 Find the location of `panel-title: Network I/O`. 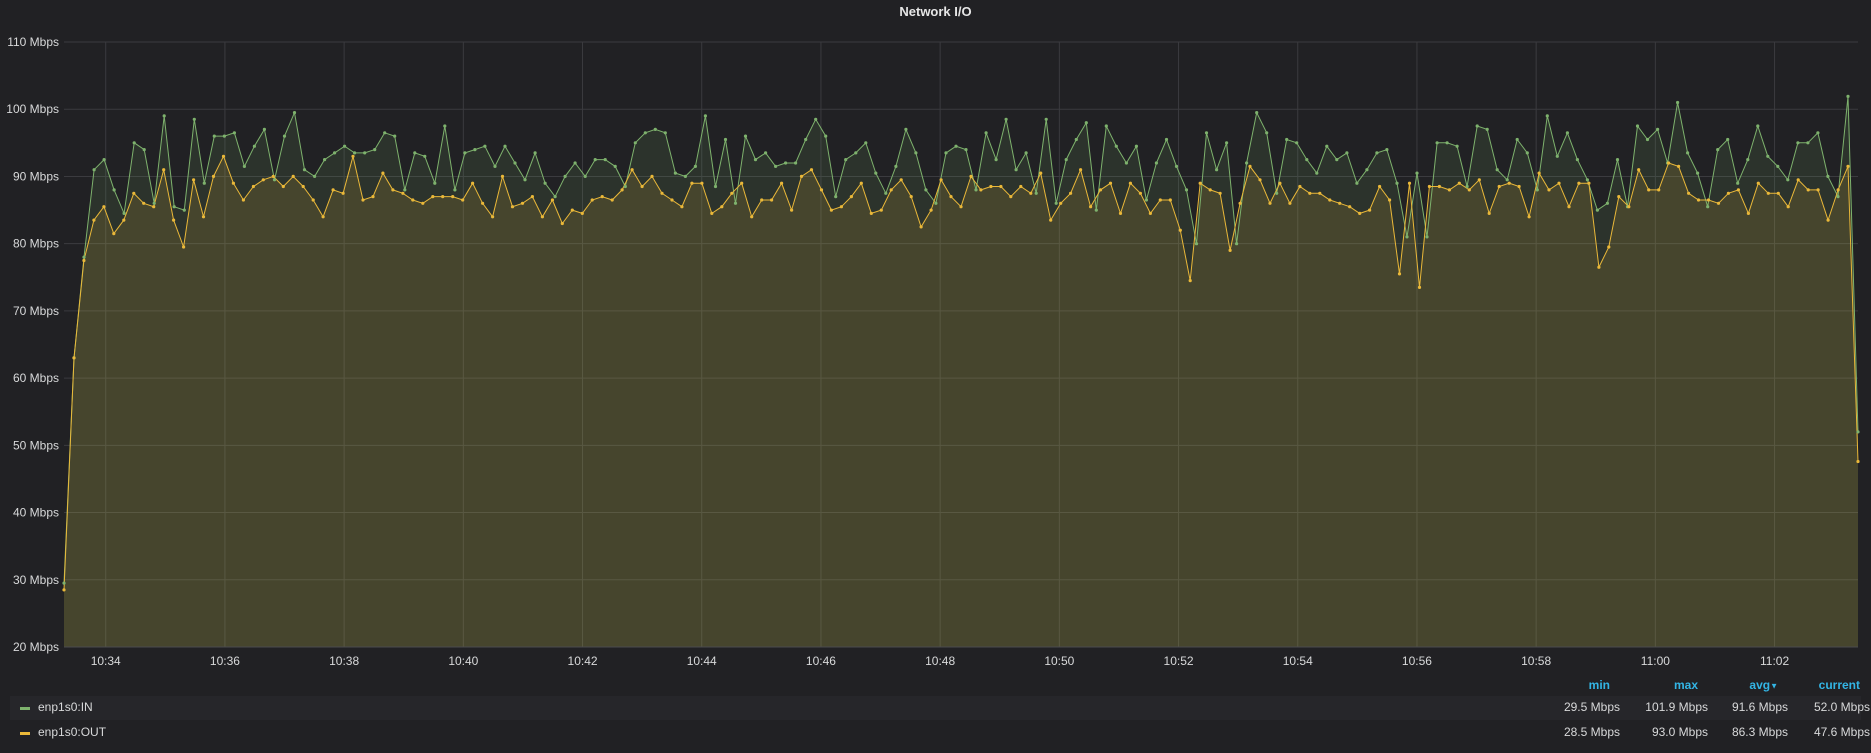

panel-title: Network I/O is located at coordinates (935, 11).